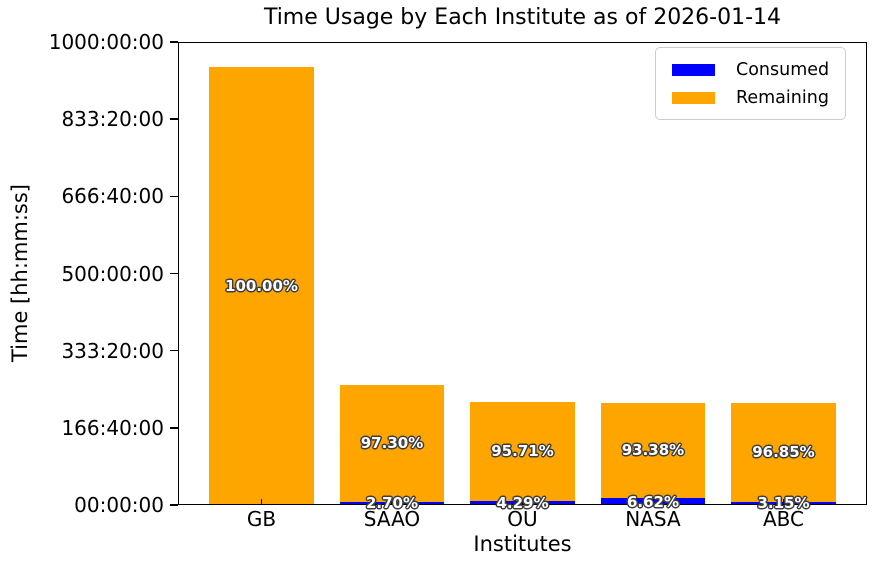 The width and height of the screenshot is (875, 574). I want to click on consumed-pct-label-ou: 4.29%, so click(522, 502).